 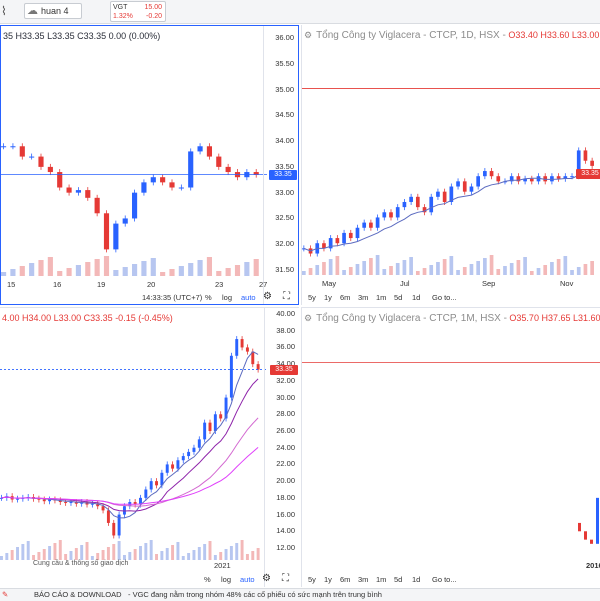 What do you see at coordinates (138, 11) in the screenshot?
I see `watch-ticker: VGT 15.00 1.32% -0.20` at bounding box center [138, 11].